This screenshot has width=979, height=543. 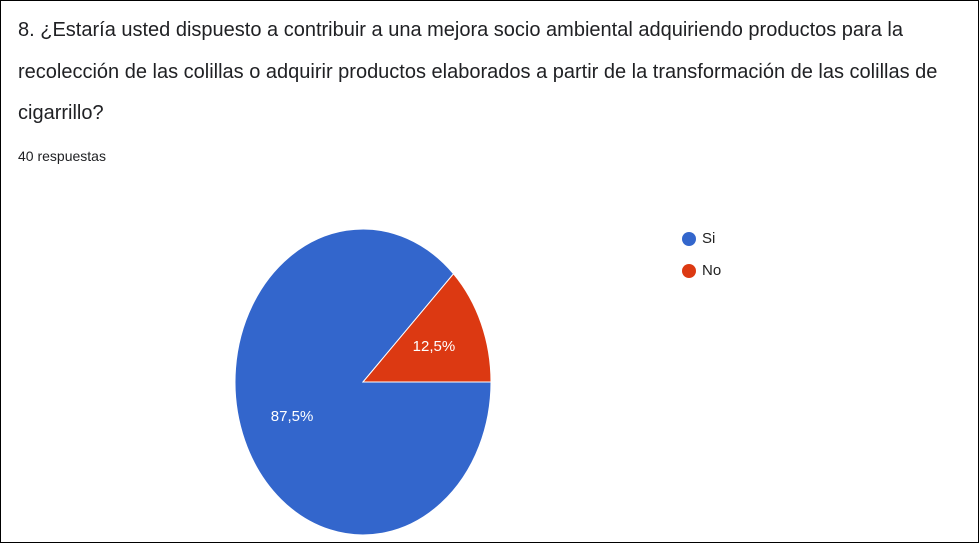 What do you see at coordinates (434, 346) in the screenshot?
I see `slice-label: 12,5%` at bounding box center [434, 346].